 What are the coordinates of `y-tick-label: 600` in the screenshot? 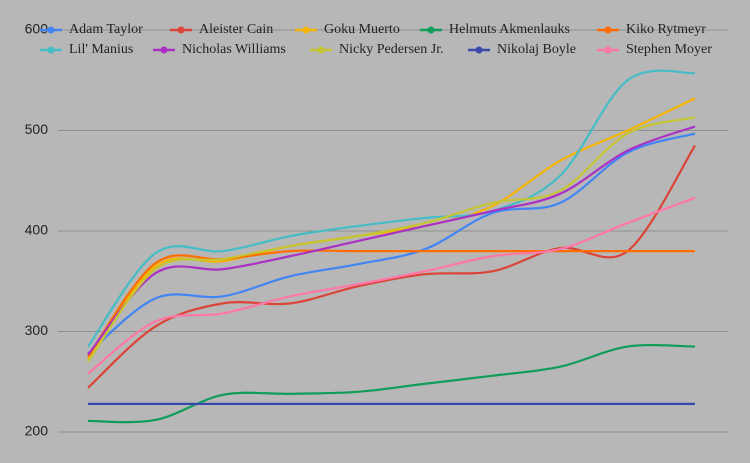 It's located at (37, 29).